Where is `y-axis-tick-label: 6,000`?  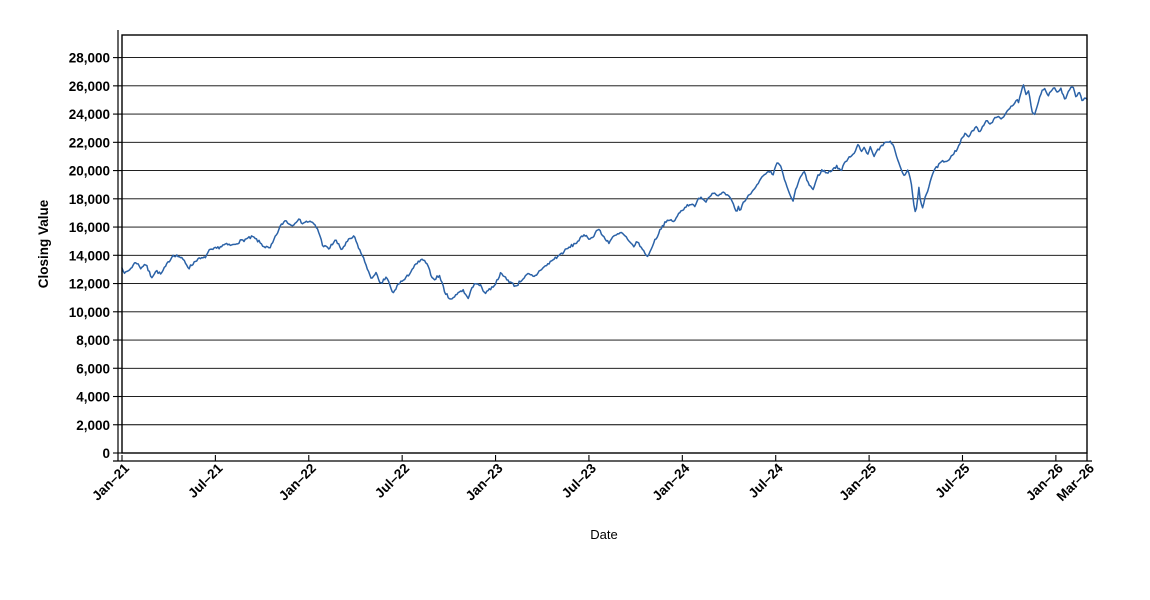
y-axis-tick-label: 6,000 is located at coordinates (93, 368).